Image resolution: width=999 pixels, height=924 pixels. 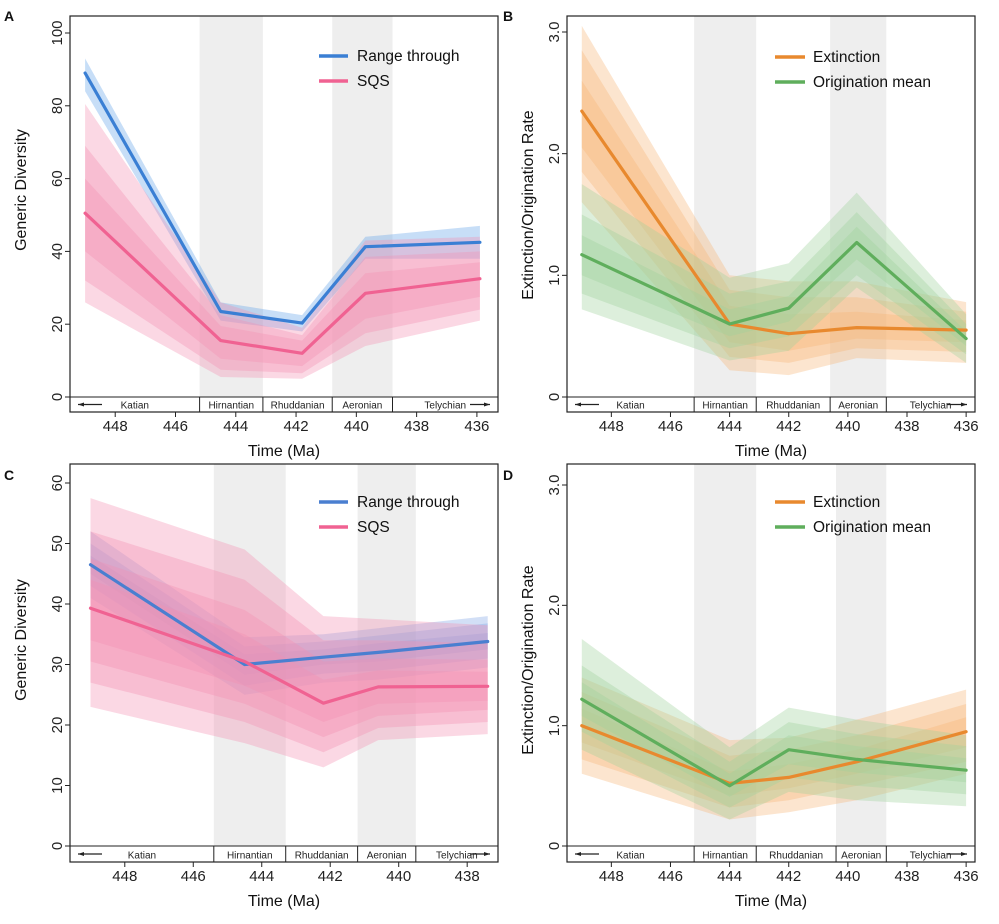 What do you see at coordinates (872, 82) in the screenshot?
I see `legend-label: Origination mean` at bounding box center [872, 82].